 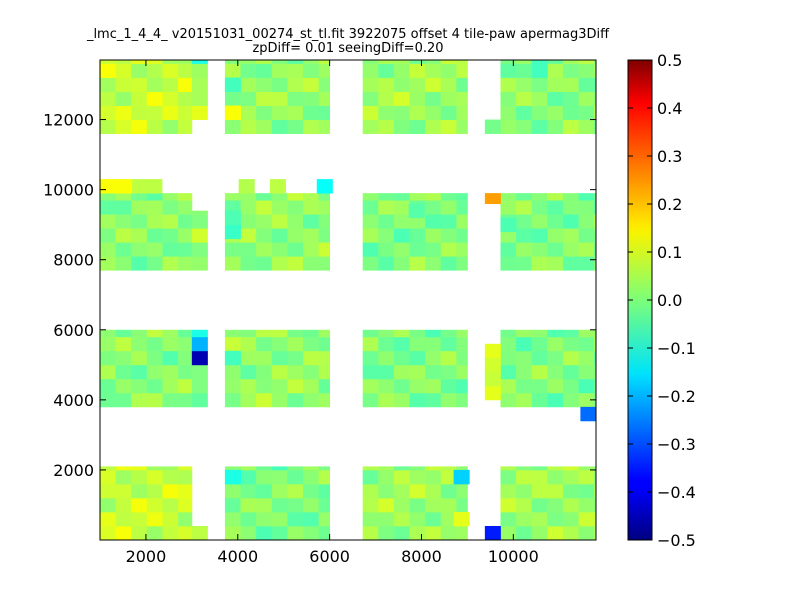 What do you see at coordinates (669, 108) in the screenshot?
I see `colorbar-tick-label: 0.4` at bounding box center [669, 108].